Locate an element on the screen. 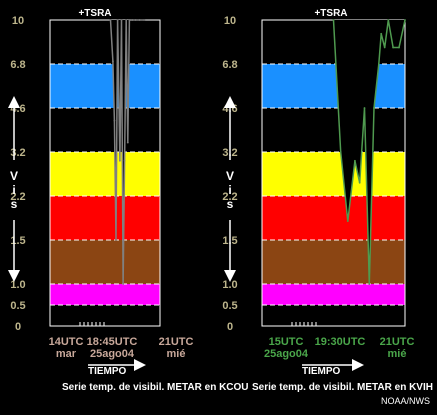 The image size is (437, 415). y-tick-label: 3.2 is located at coordinates (17, 153).